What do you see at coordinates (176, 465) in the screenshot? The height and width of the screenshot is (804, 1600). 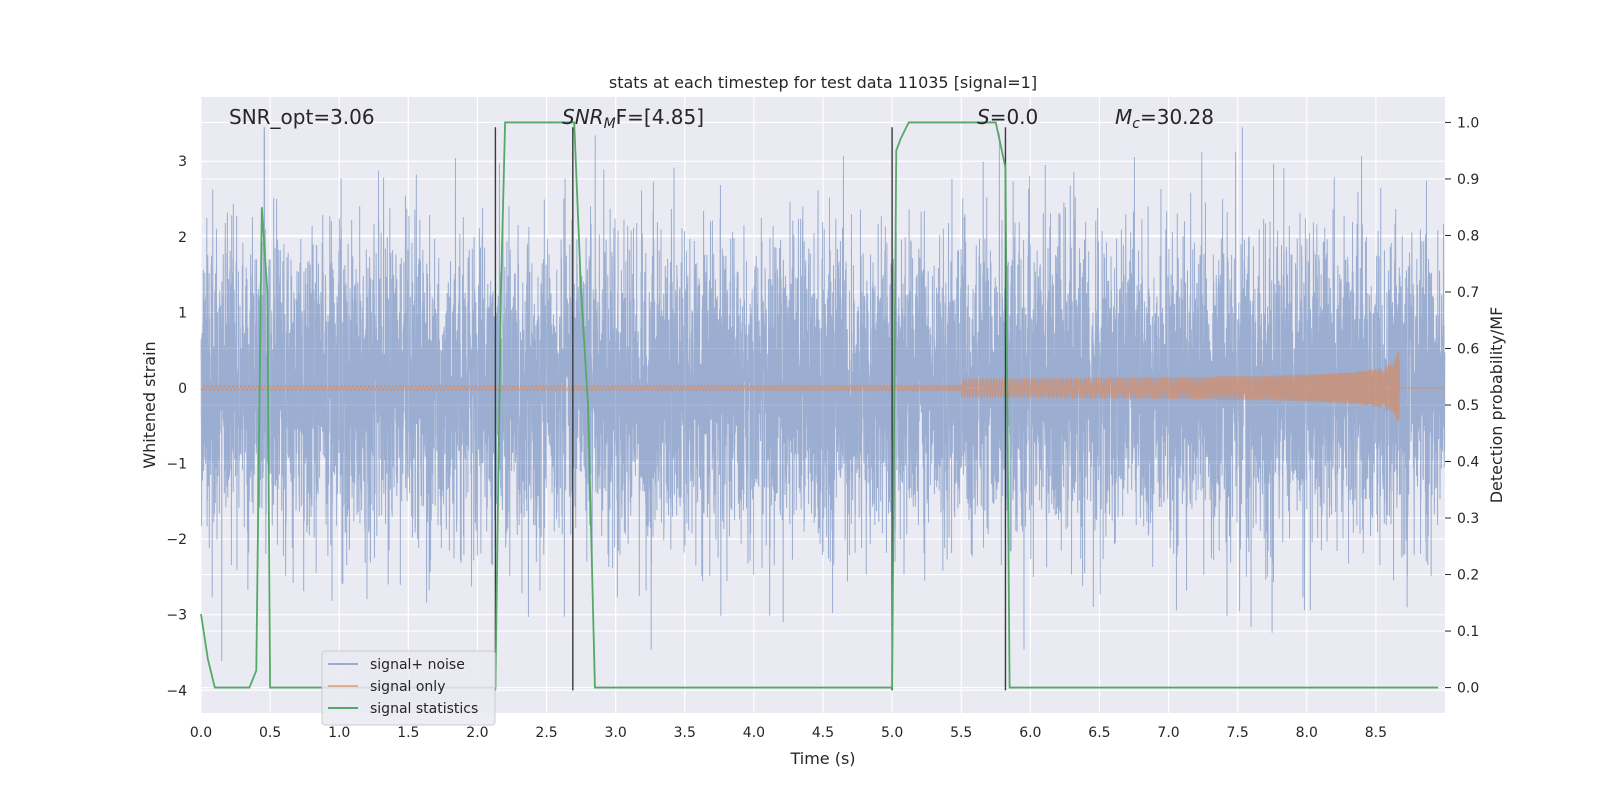 I see `y-tick-label: −1` at bounding box center [176, 465].